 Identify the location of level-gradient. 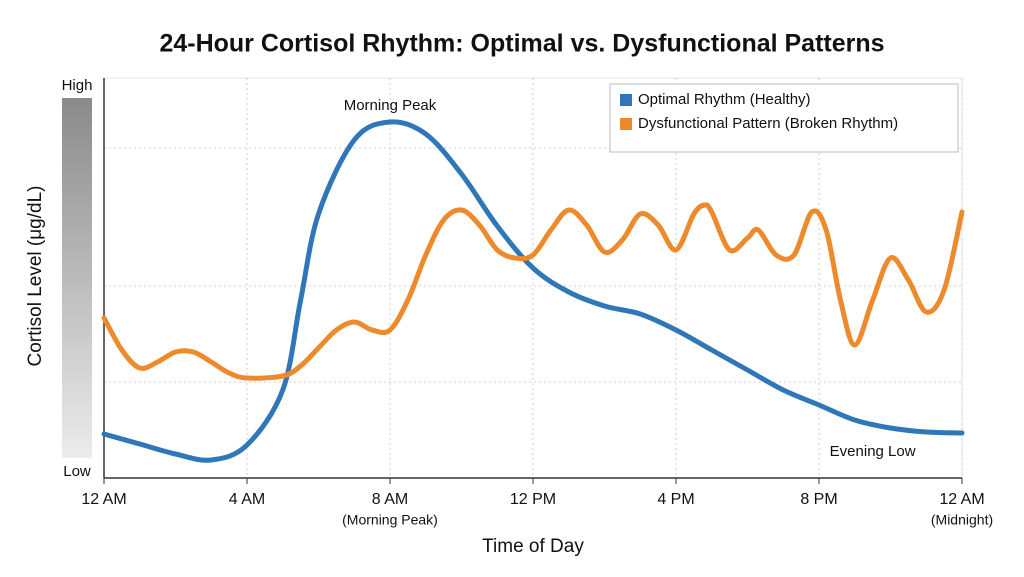
(77, 278).